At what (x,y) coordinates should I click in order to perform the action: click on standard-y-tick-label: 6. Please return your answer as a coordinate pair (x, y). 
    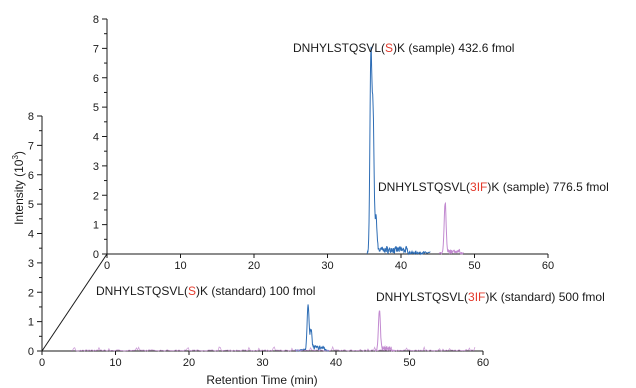
    Looking at the image, I should click on (31, 176).